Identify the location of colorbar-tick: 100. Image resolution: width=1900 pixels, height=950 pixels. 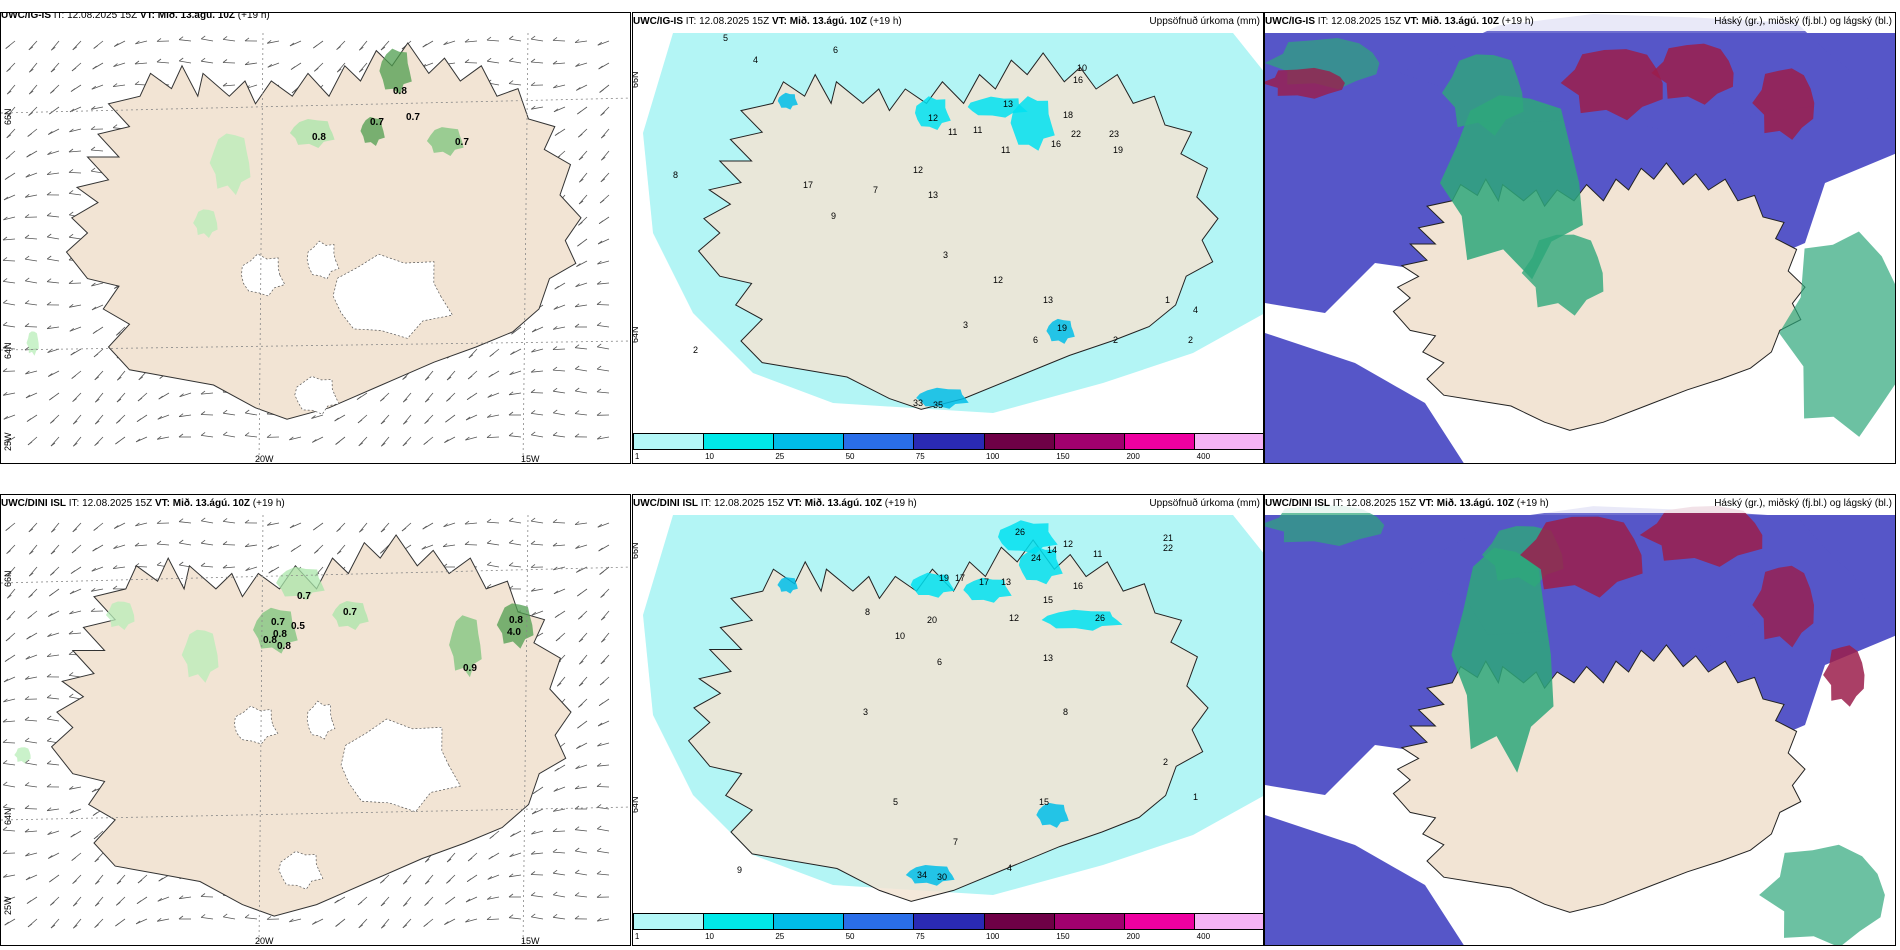
(993, 456).